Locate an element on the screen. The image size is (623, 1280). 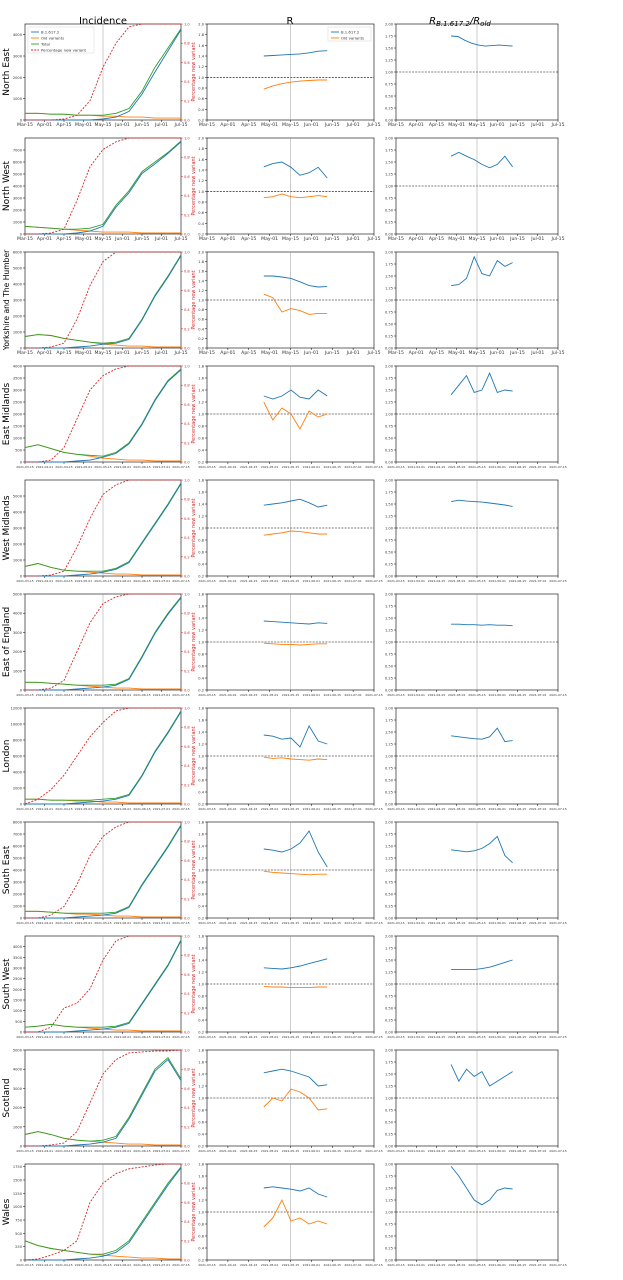
y-tick-label: 1.25 is located at coordinates (389, 859).